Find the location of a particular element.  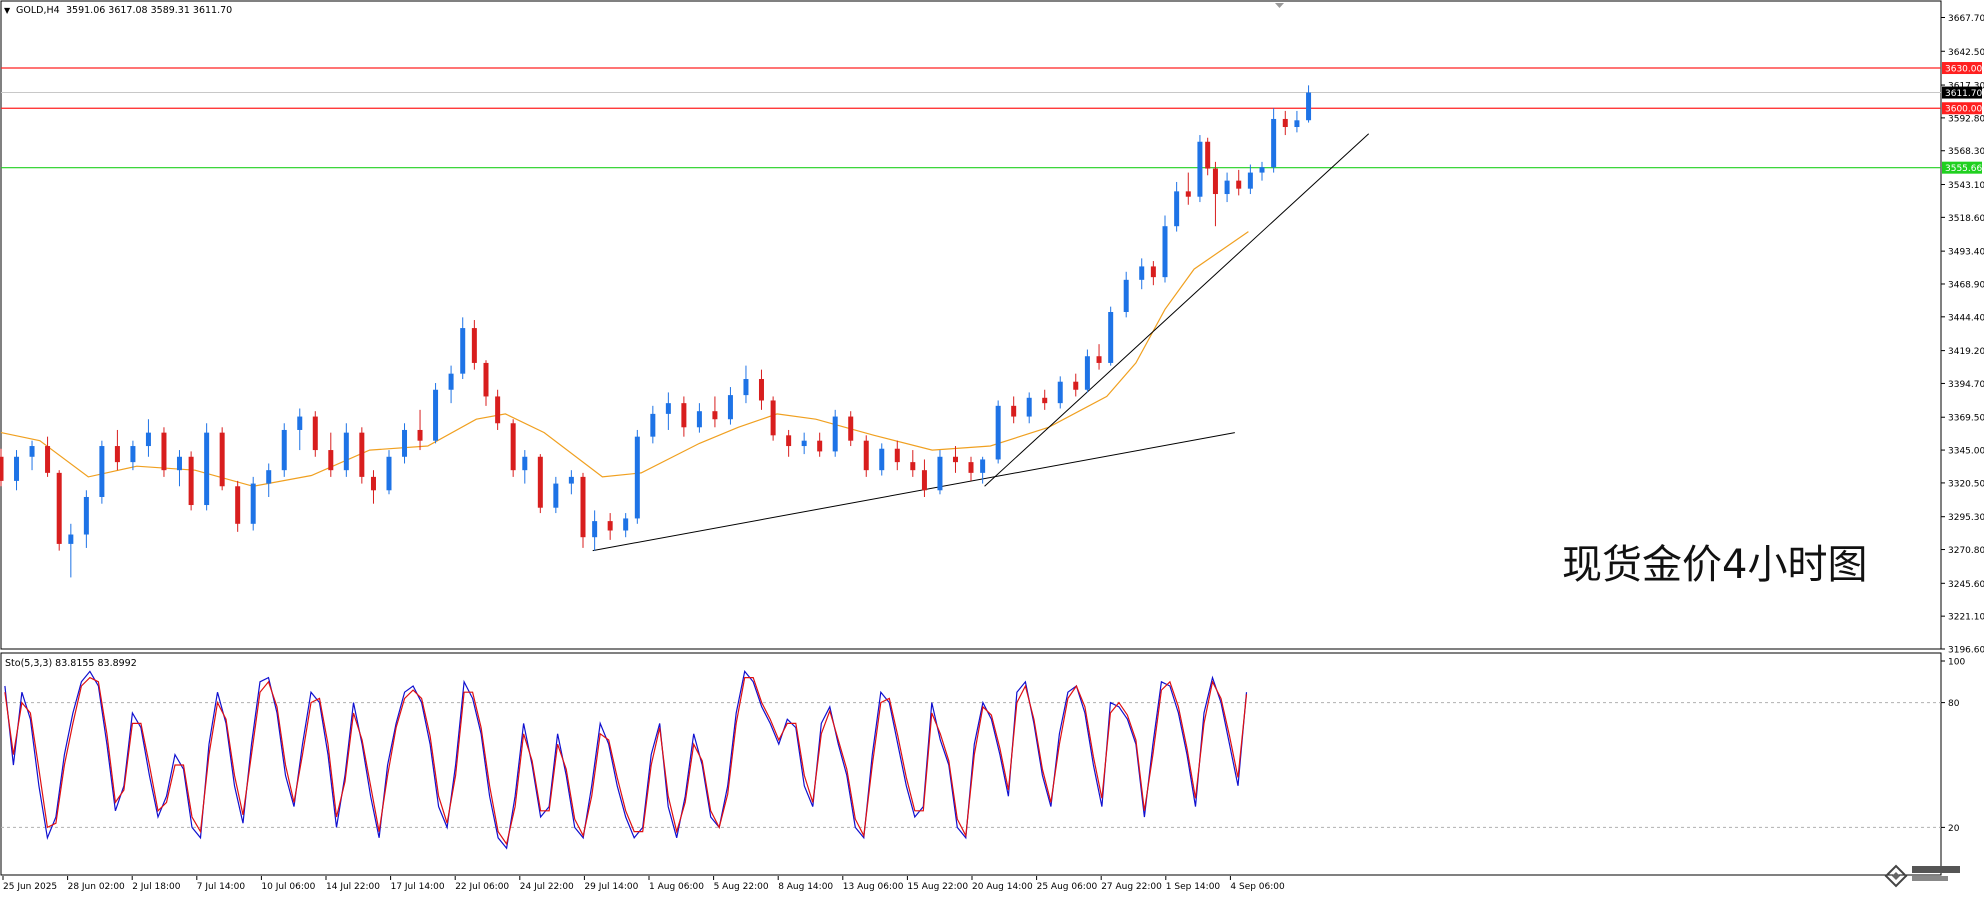

time-tick-label: 27 Aug 22:00 is located at coordinates (1131, 887).